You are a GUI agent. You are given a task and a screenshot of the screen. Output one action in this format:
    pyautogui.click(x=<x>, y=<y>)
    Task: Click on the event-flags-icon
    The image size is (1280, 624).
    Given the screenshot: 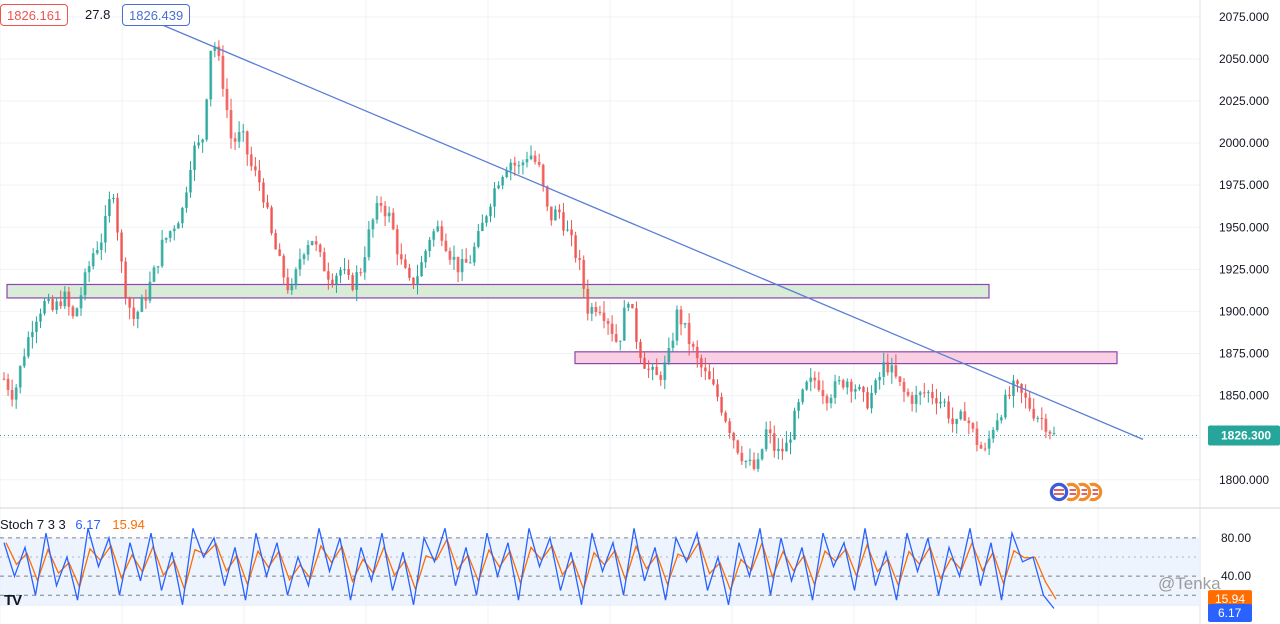 What is the action you would take?
    pyautogui.click(x=1076, y=492)
    